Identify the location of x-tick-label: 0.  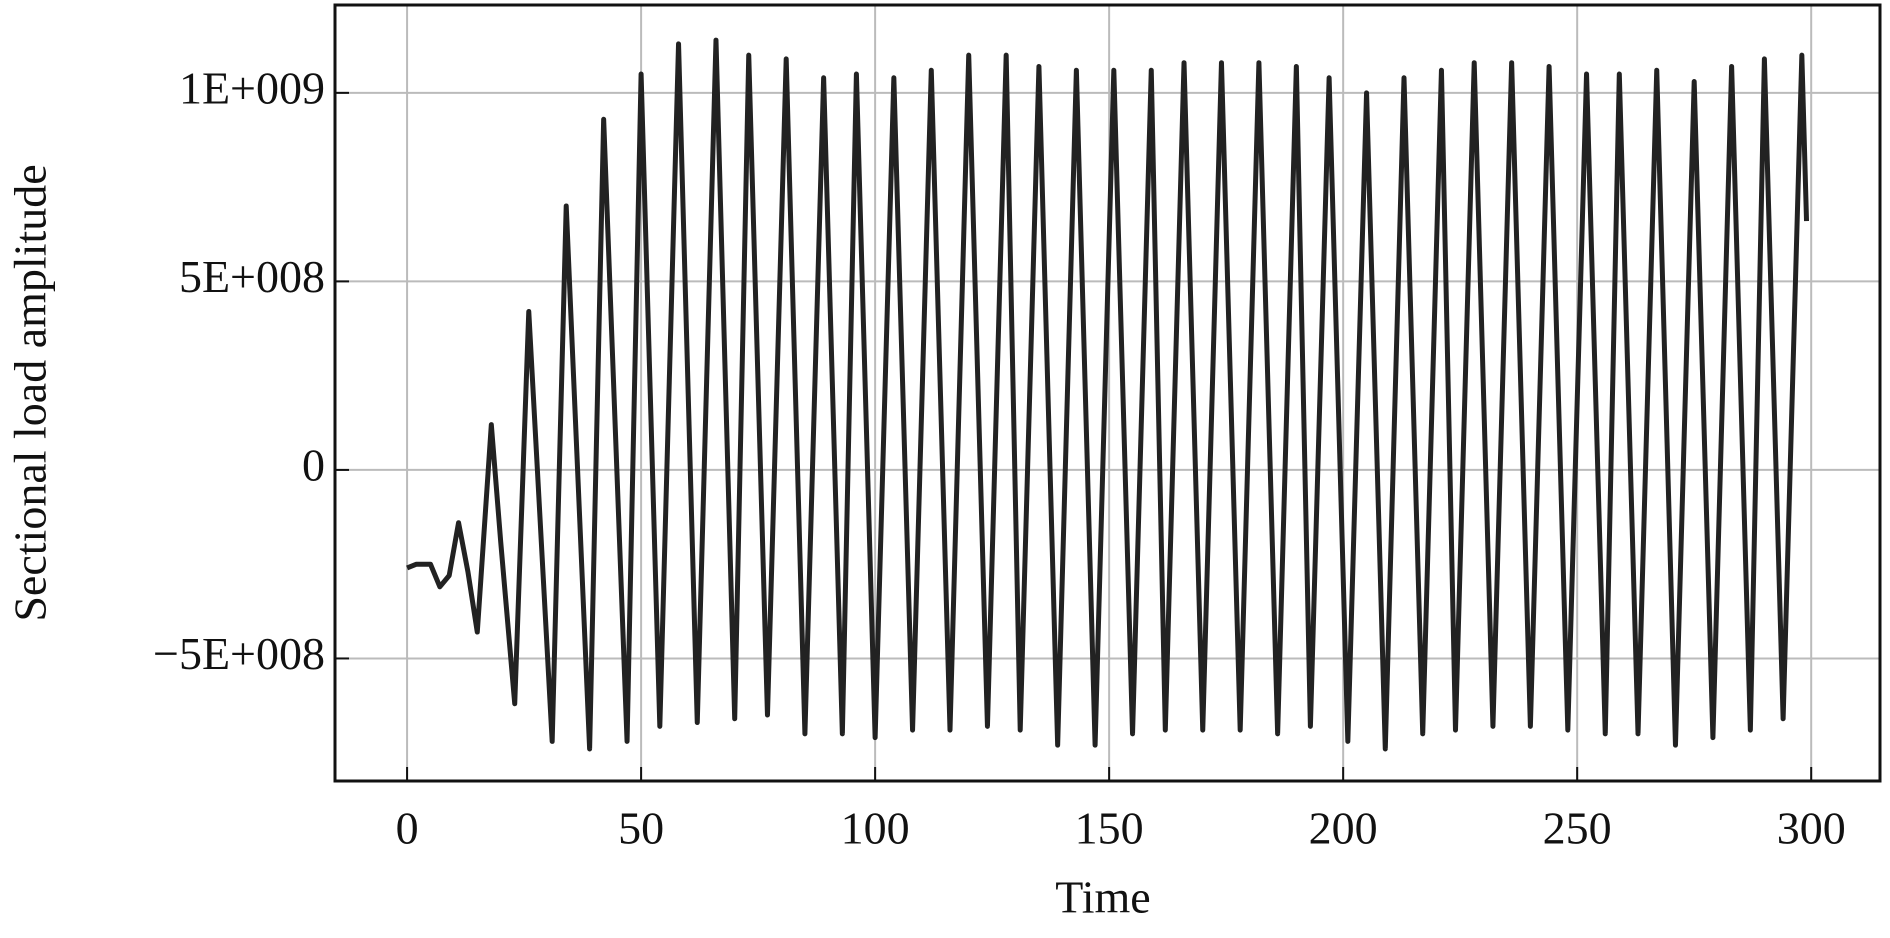
(407, 828).